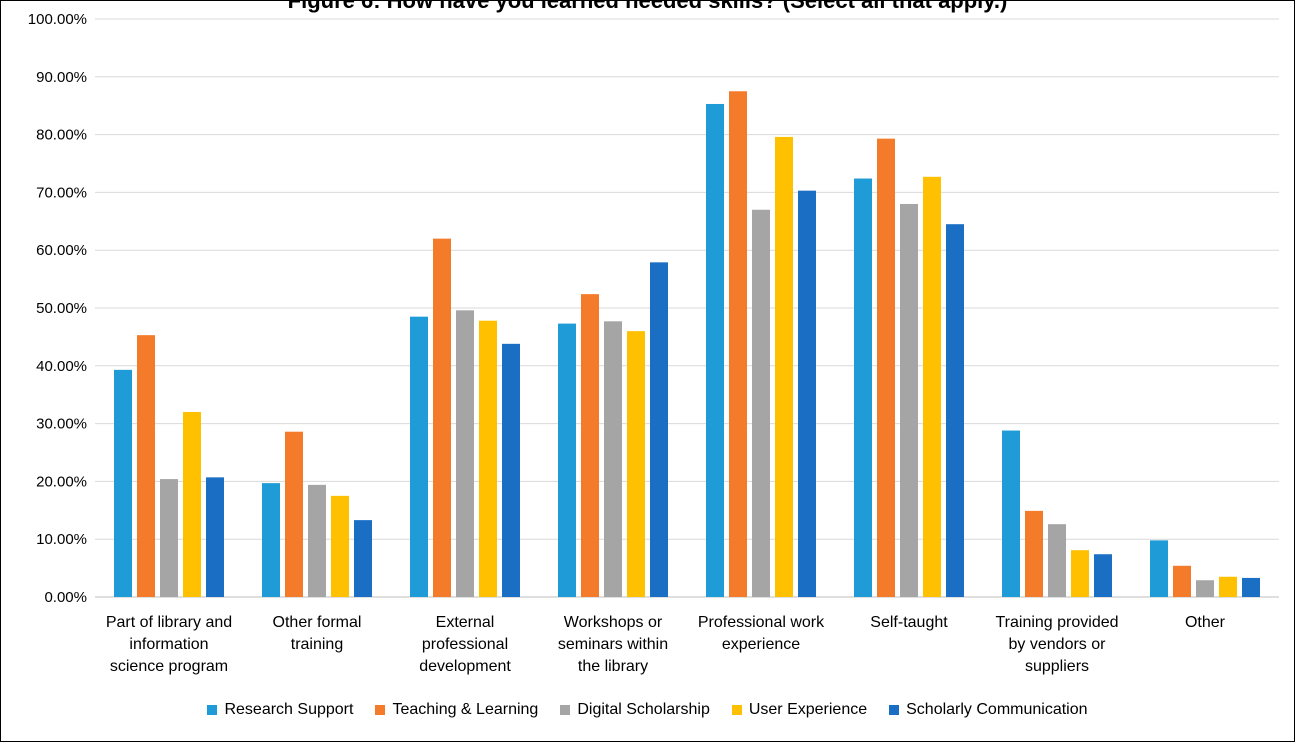  I want to click on y-tick-label: 30.00%, so click(61, 424).